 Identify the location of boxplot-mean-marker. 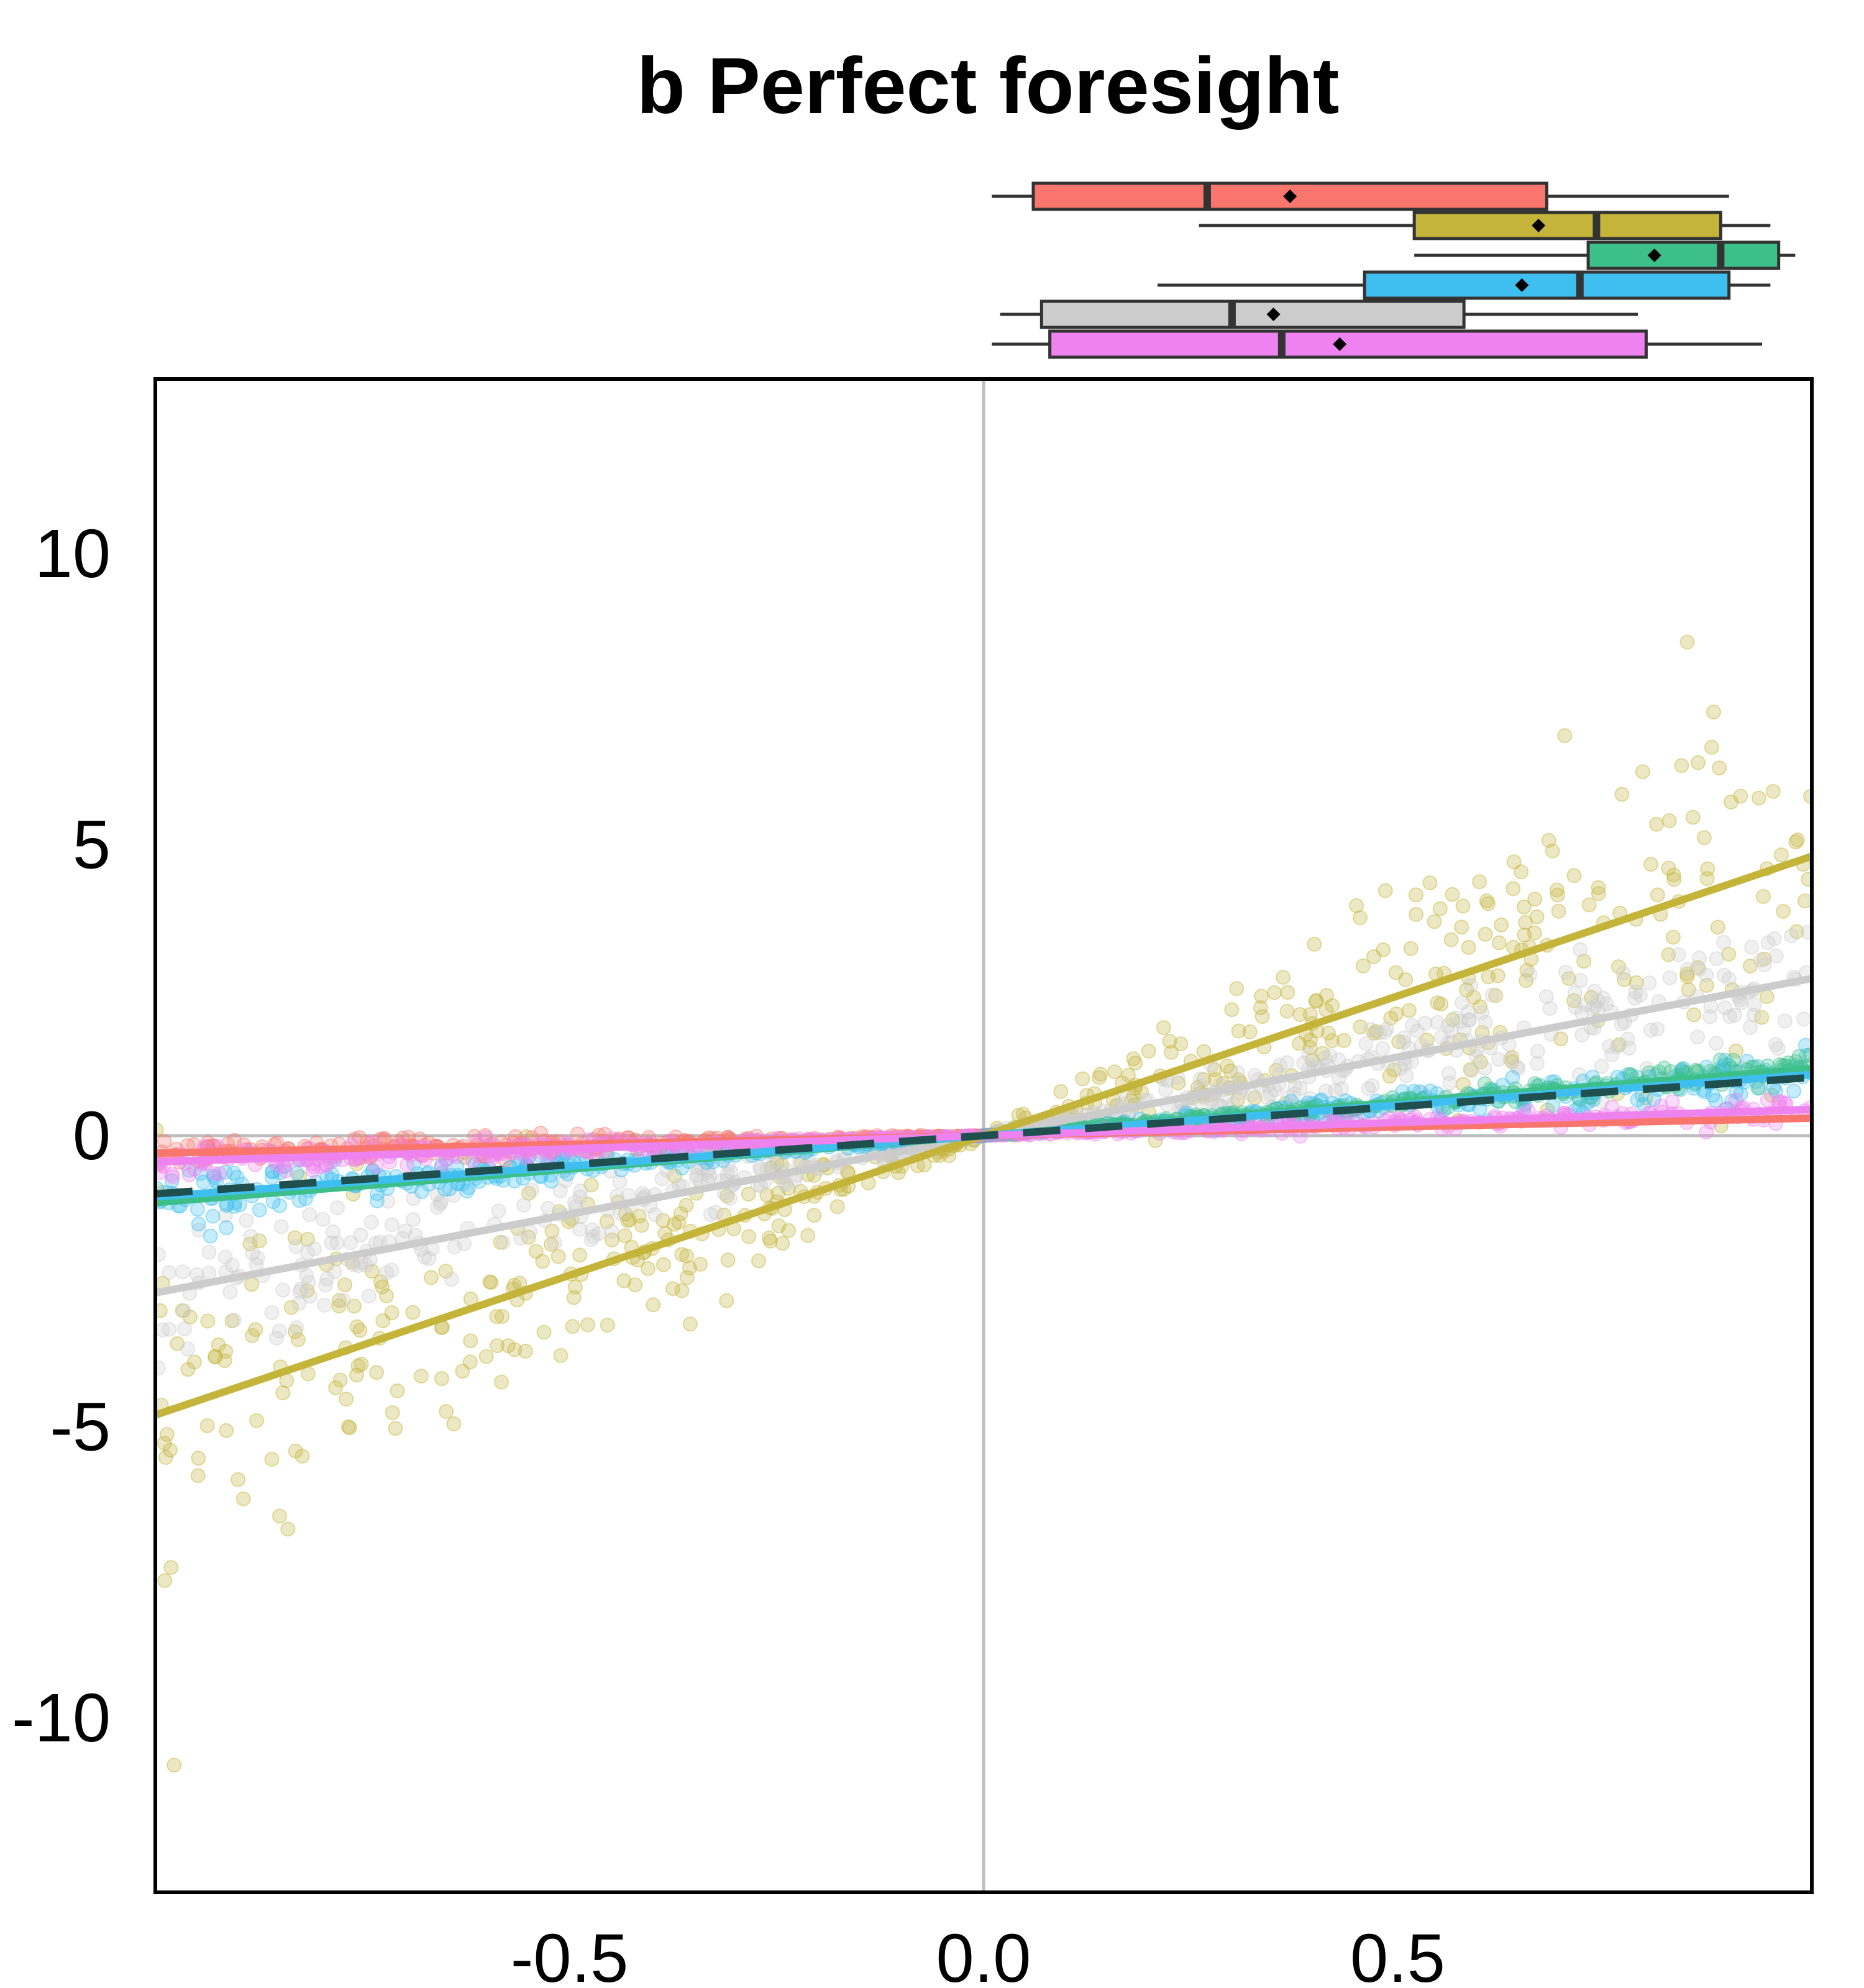
(1290, 196).